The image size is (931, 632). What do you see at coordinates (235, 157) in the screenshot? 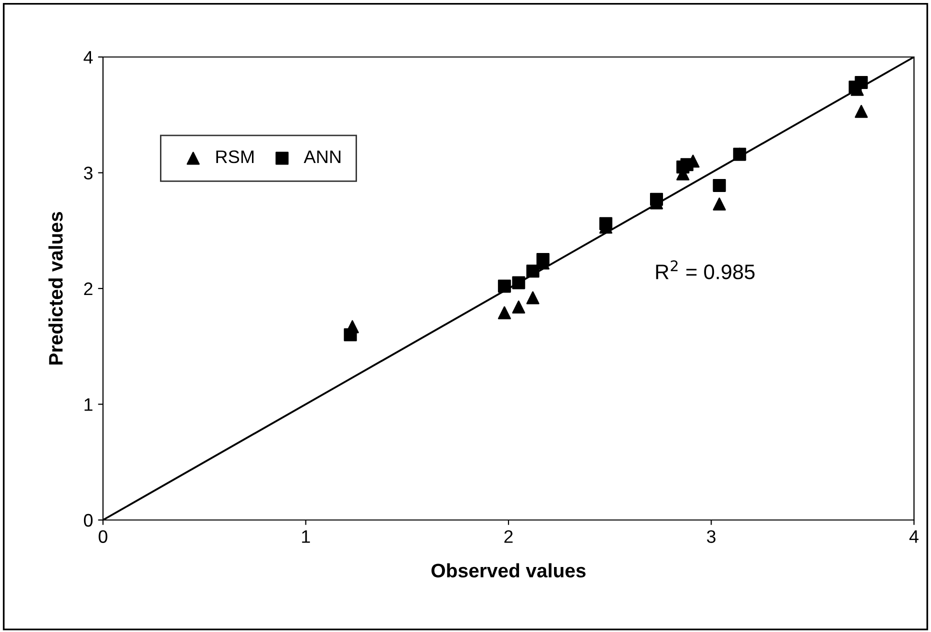
I see `legend-label: RSM` at bounding box center [235, 157].